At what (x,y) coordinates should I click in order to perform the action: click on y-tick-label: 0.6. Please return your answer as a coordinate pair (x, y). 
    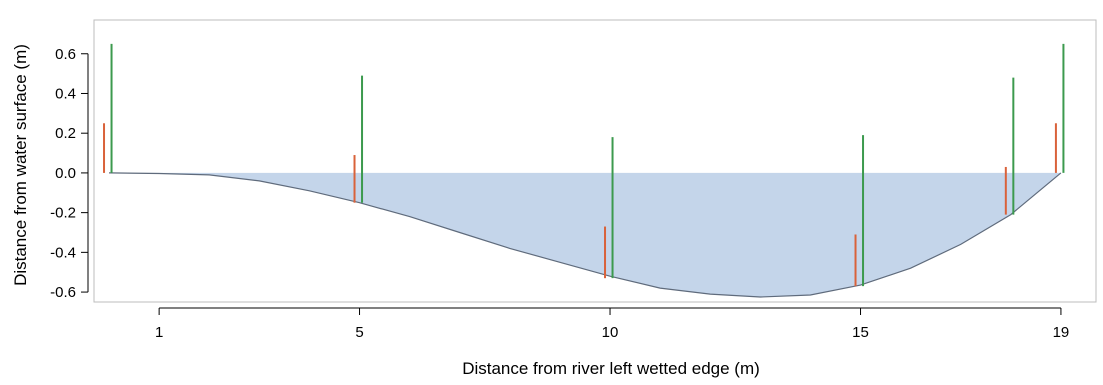
    Looking at the image, I should click on (65, 54).